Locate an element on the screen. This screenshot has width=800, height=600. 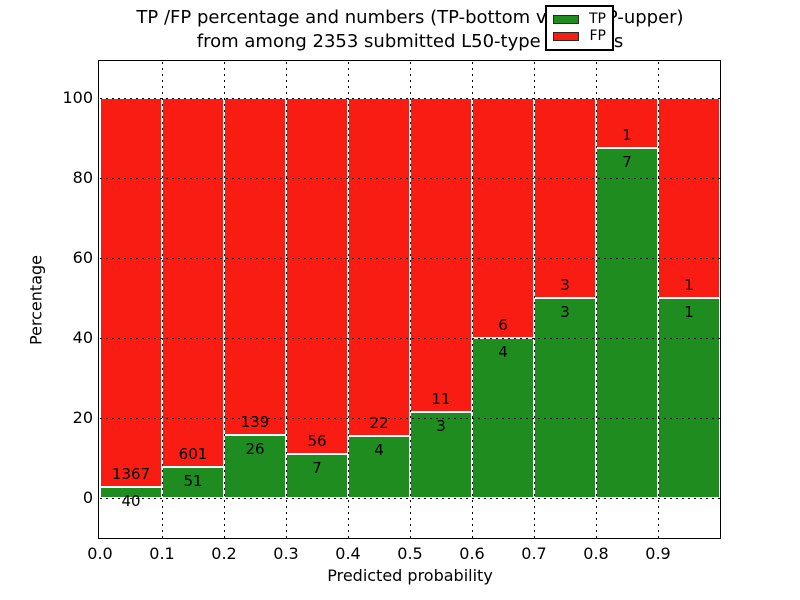
fp-count-label: 601 is located at coordinates (193, 453).